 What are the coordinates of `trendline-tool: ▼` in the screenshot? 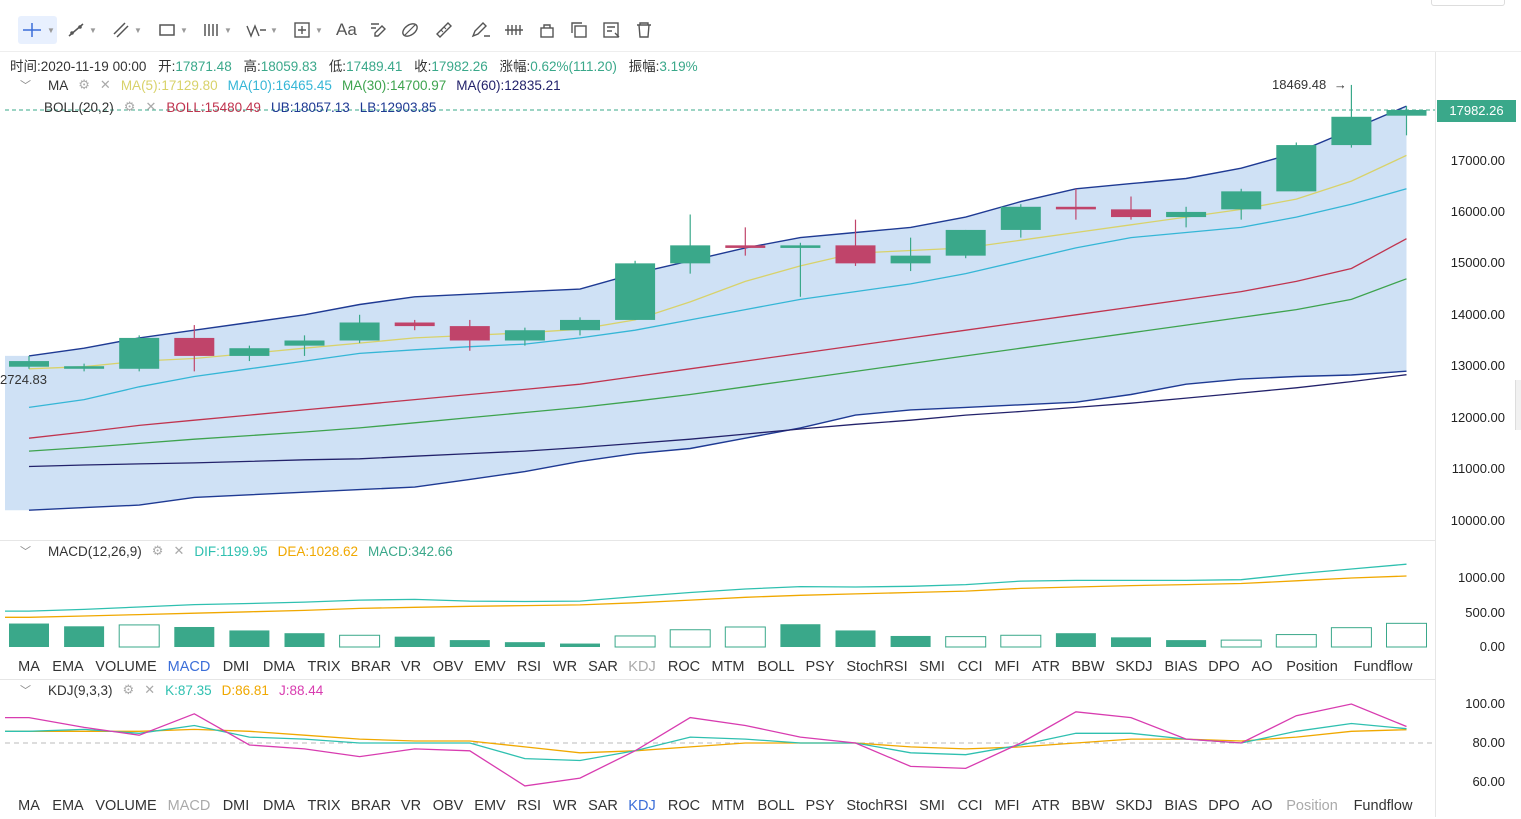 It's located at (81, 30).